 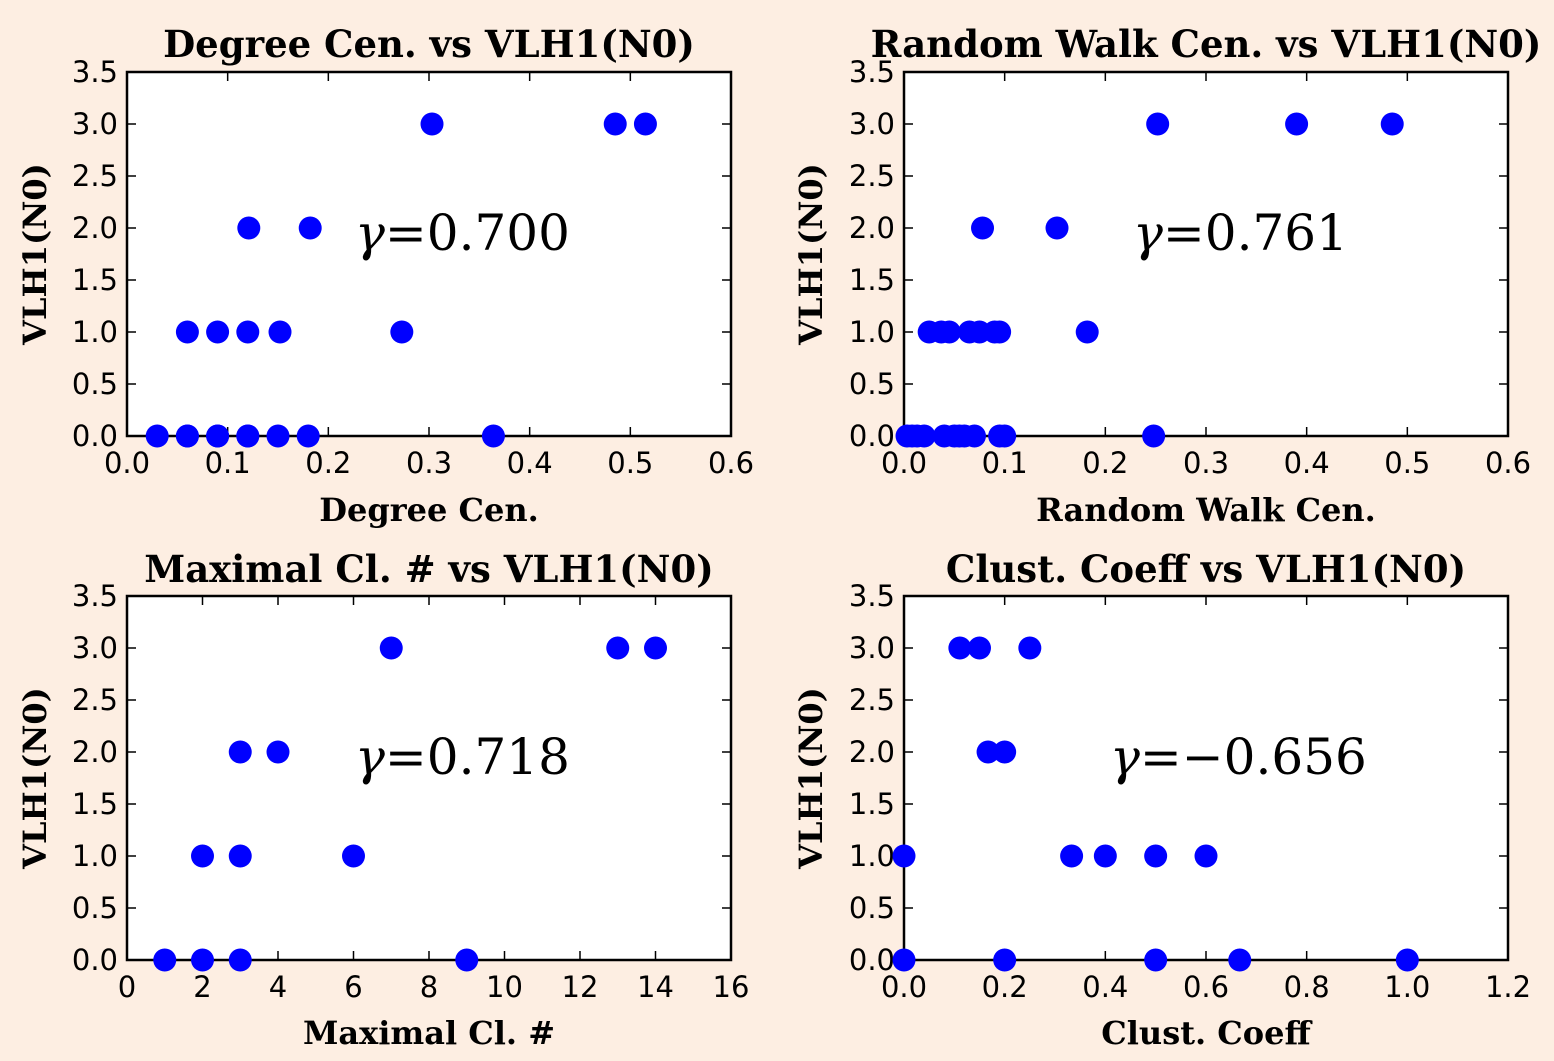 I want to click on chart-title: Degree Cen. vs VLH1(N0), so click(x=429, y=44).